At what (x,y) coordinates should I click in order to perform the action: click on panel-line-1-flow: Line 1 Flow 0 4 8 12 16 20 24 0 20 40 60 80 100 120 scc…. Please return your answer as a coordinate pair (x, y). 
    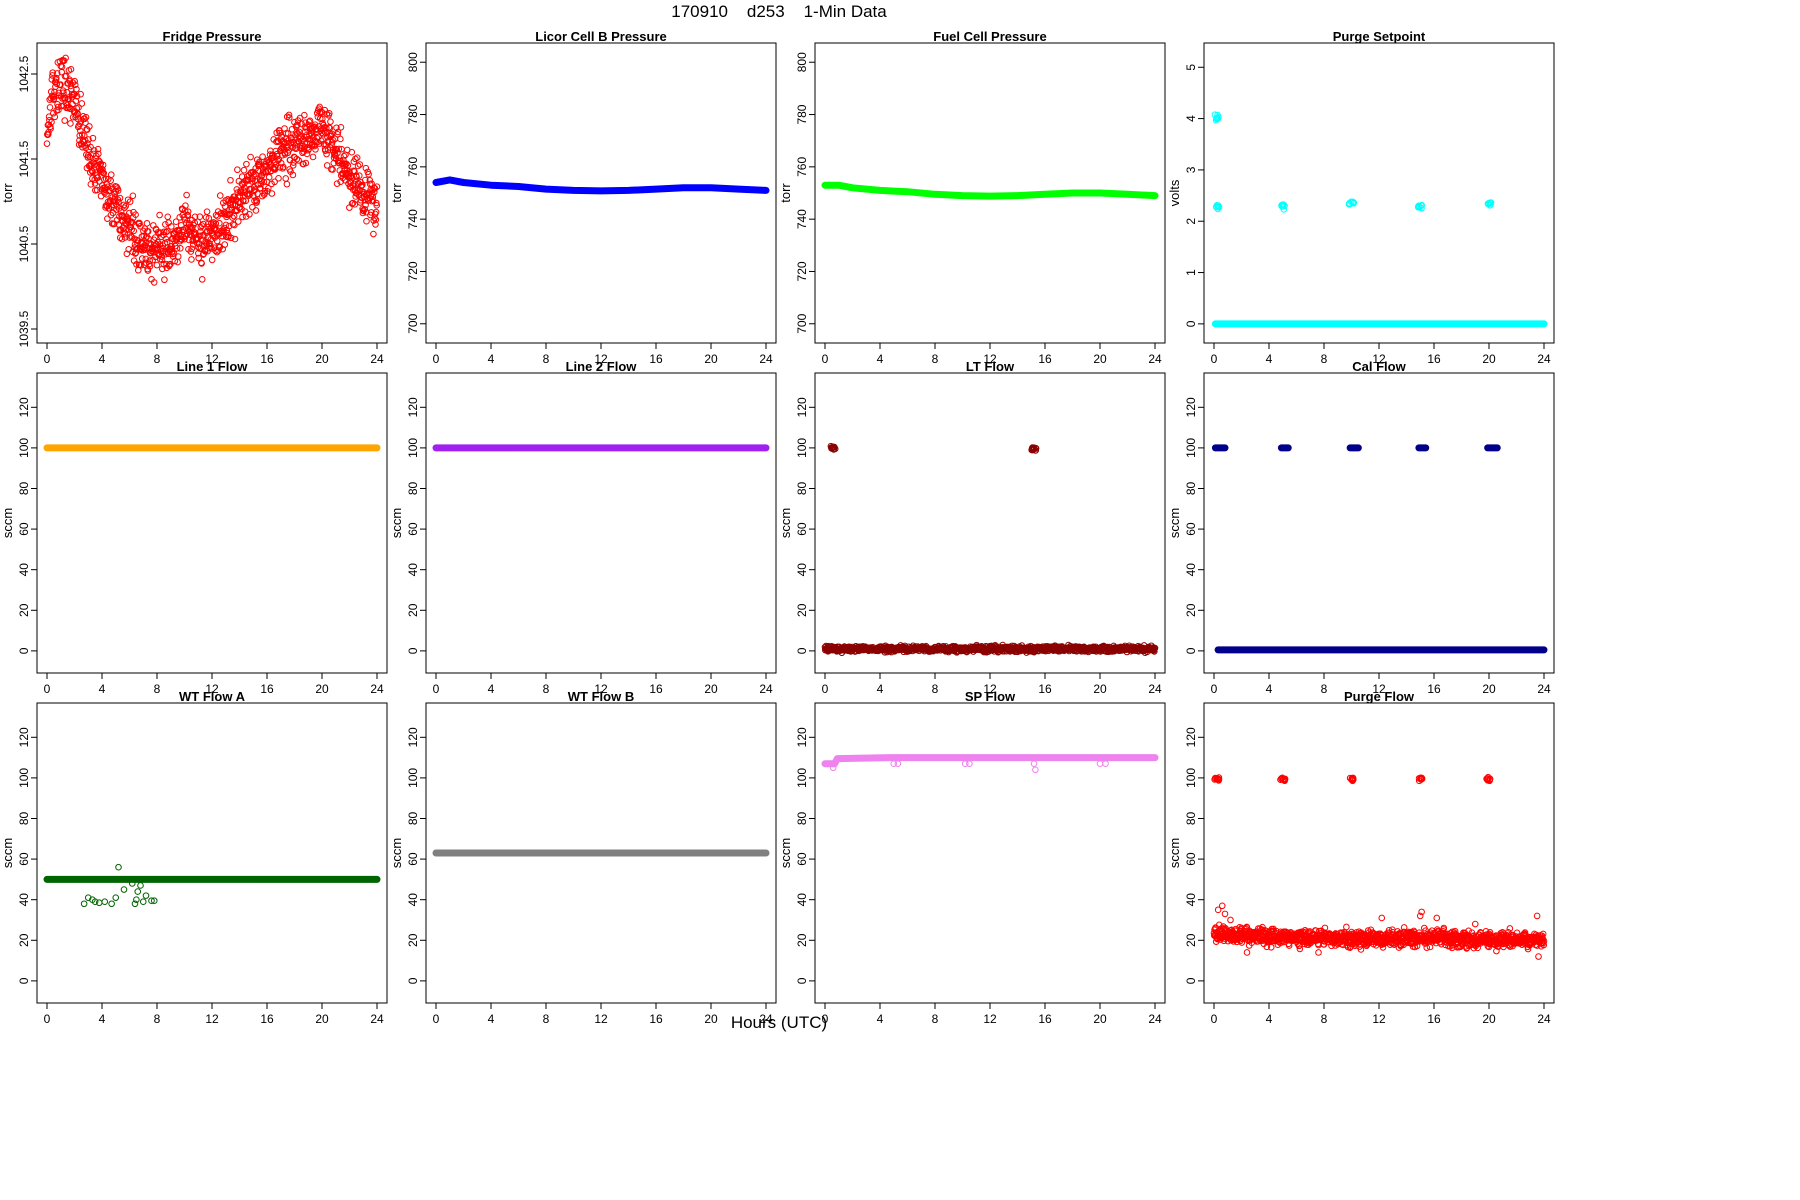
    Looking at the image, I should click on (194, 527).